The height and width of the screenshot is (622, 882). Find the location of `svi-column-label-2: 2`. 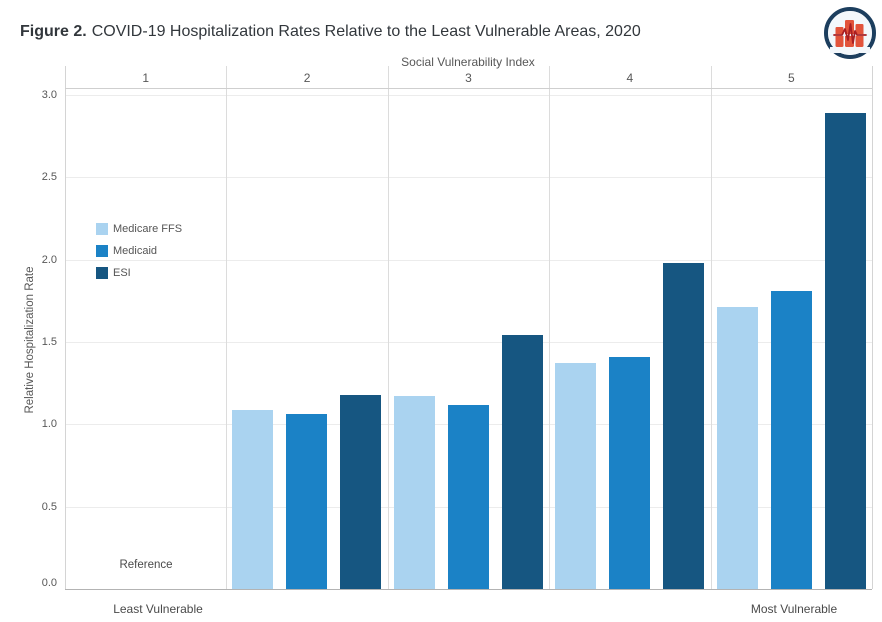

svi-column-label-2: 2 is located at coordinates (307, 78).